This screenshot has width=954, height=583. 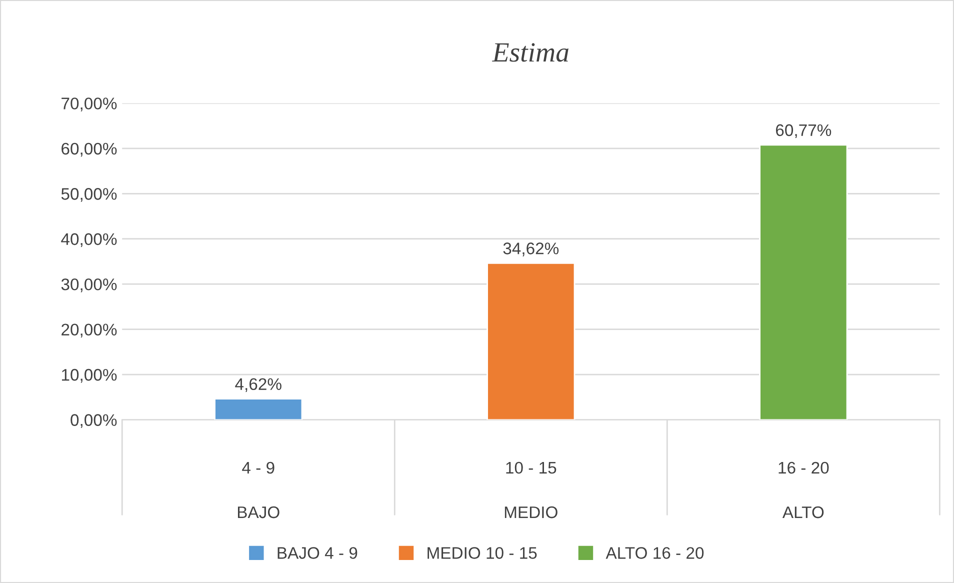 What do you see at coordinates (531, 249) in the screenshot?
I see `data-label: 34,62%` at bounding box center [531, 249].